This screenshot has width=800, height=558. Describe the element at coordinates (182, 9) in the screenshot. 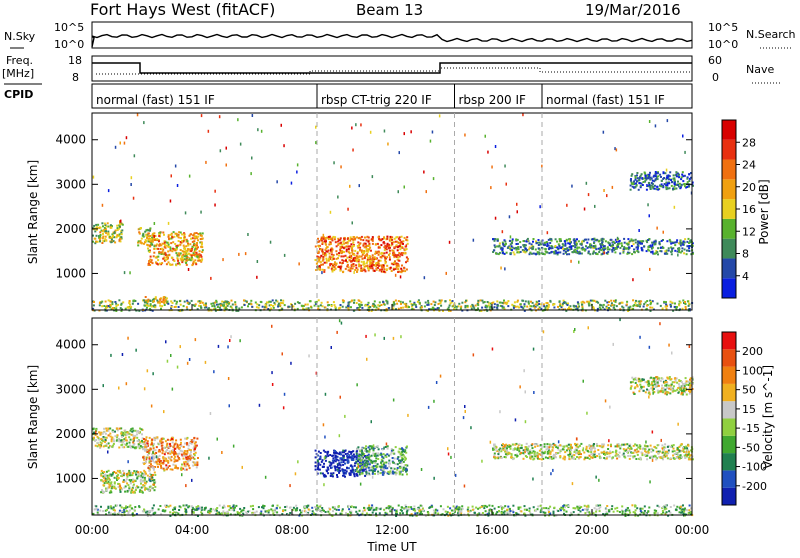

I see `station-title: Fort Hays West (fitACF)` at that location.